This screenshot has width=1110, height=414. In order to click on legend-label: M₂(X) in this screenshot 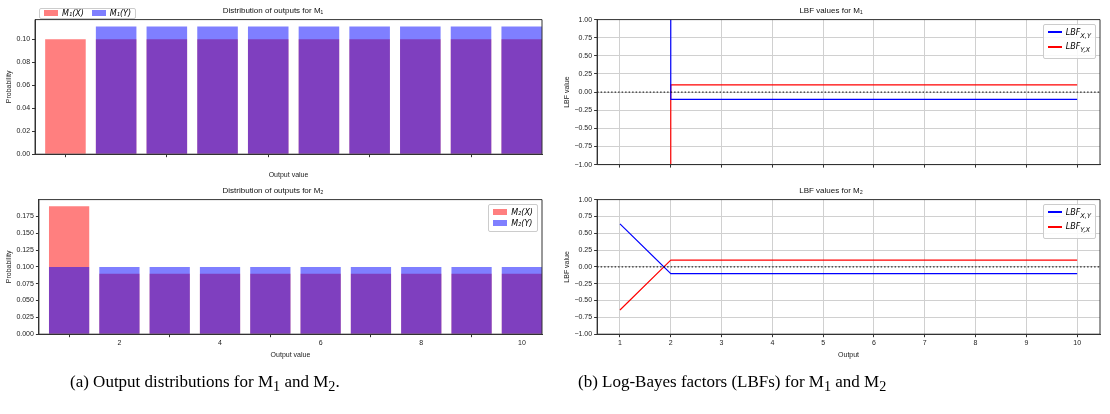, I will do `click(522, 212)`.